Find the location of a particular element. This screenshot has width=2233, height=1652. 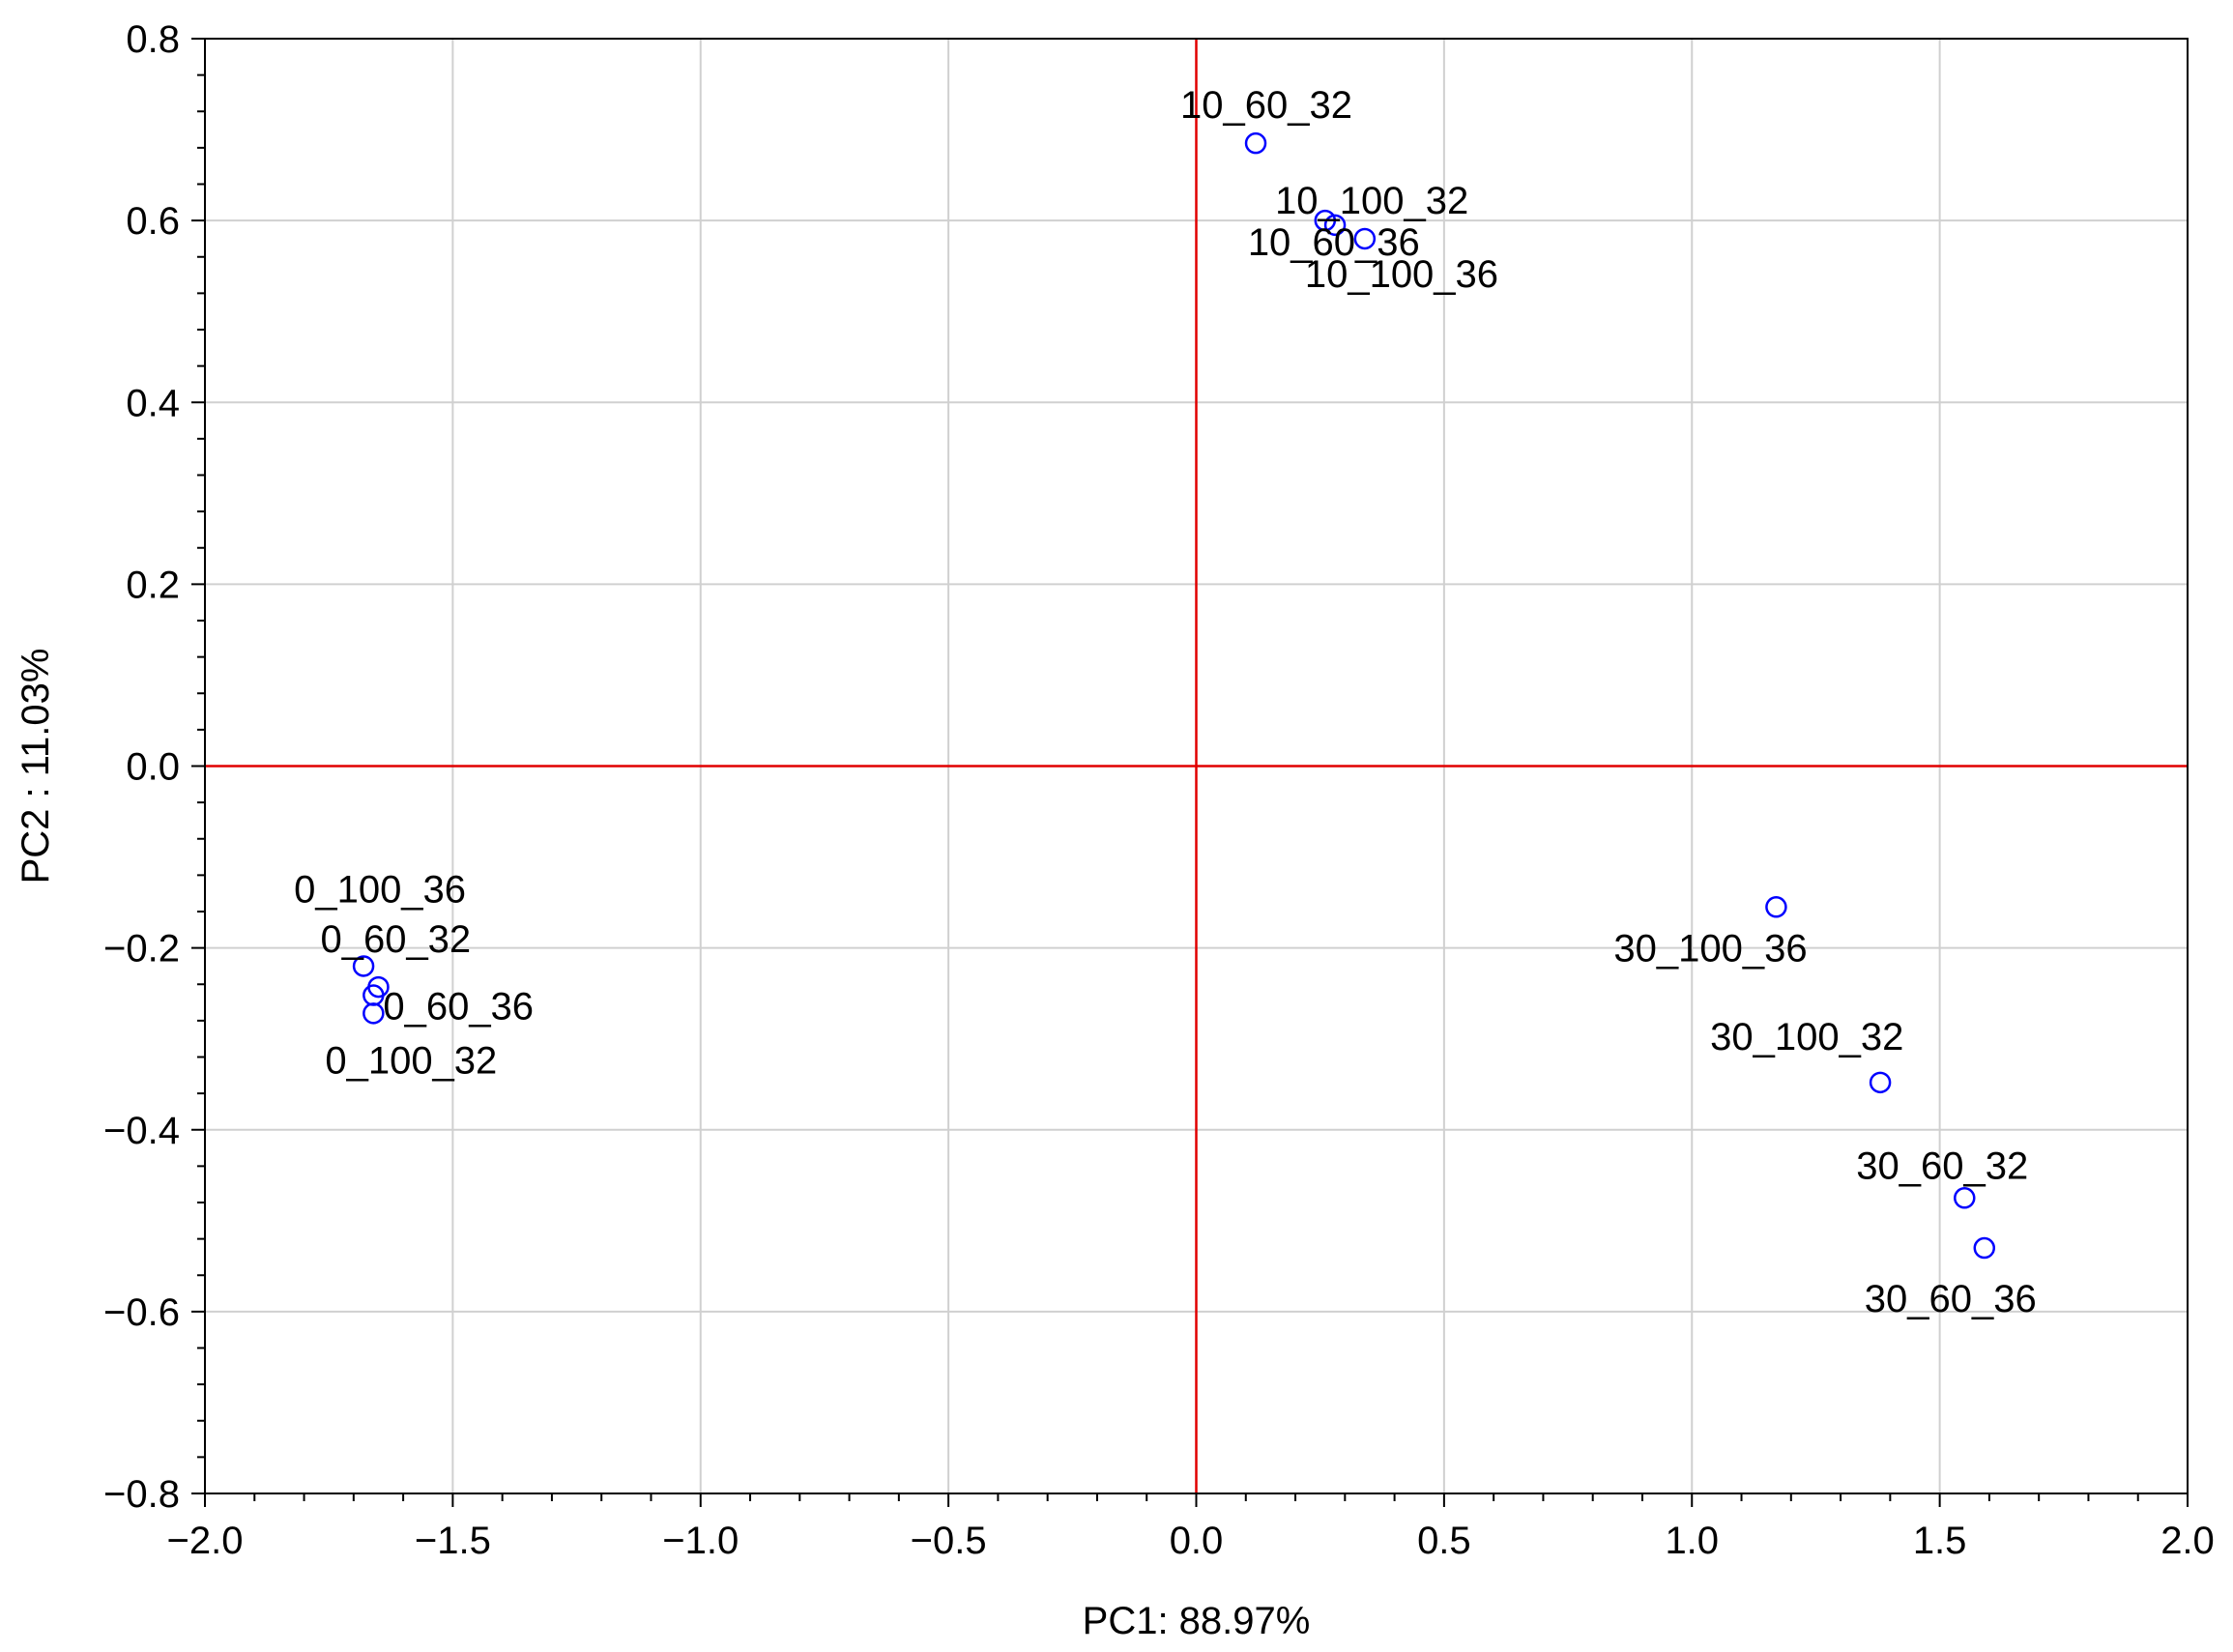

data-point-label: 30_60_36 is located at coordinates (1951, 1299).